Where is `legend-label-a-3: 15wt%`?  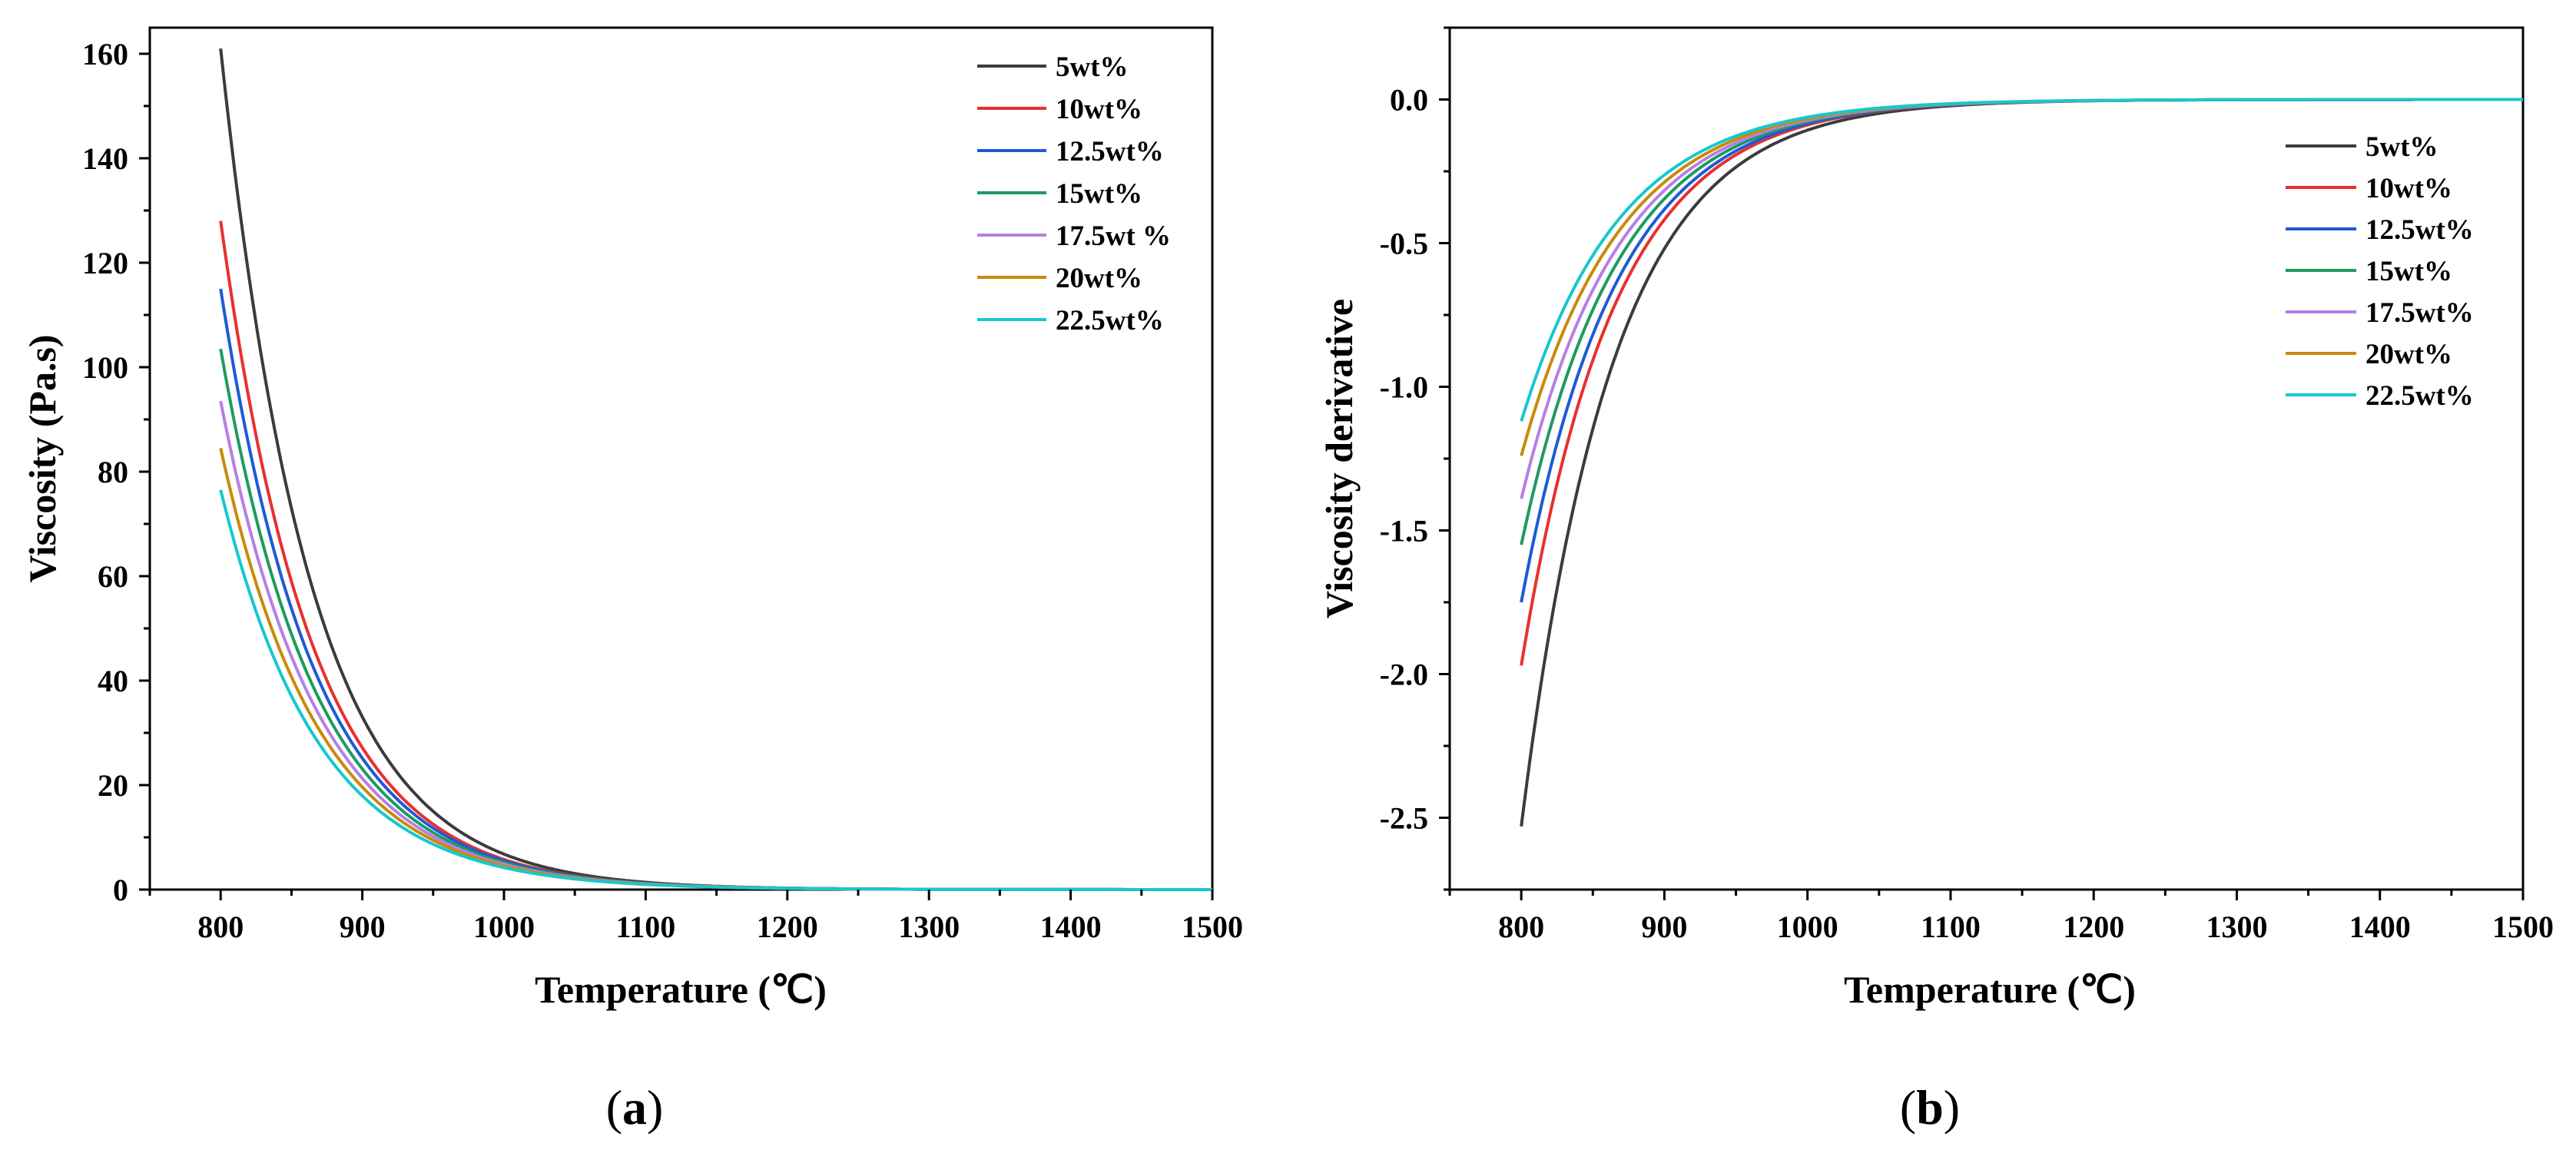
legend-label-a-3: 15wt% is located at coordinates (1099, 194).